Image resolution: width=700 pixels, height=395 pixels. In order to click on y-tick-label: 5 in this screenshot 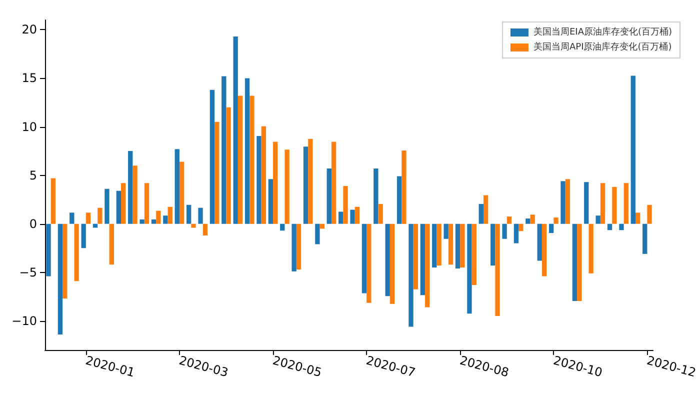, I will do `click(33, 175)`.